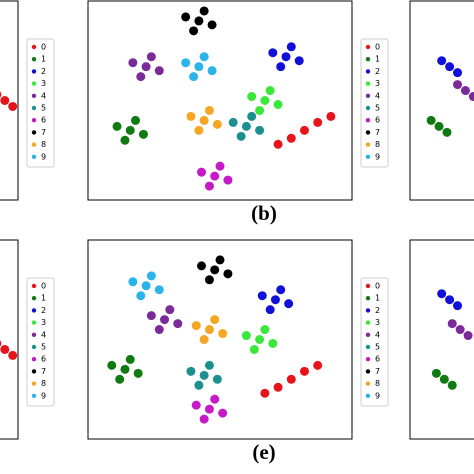 Image resolution: width=474 pixels, height=474 pixels. What do you see at coordinates (441, 339) in the screenshot?
I see `plot-frame` at bounding box center [441, 339].